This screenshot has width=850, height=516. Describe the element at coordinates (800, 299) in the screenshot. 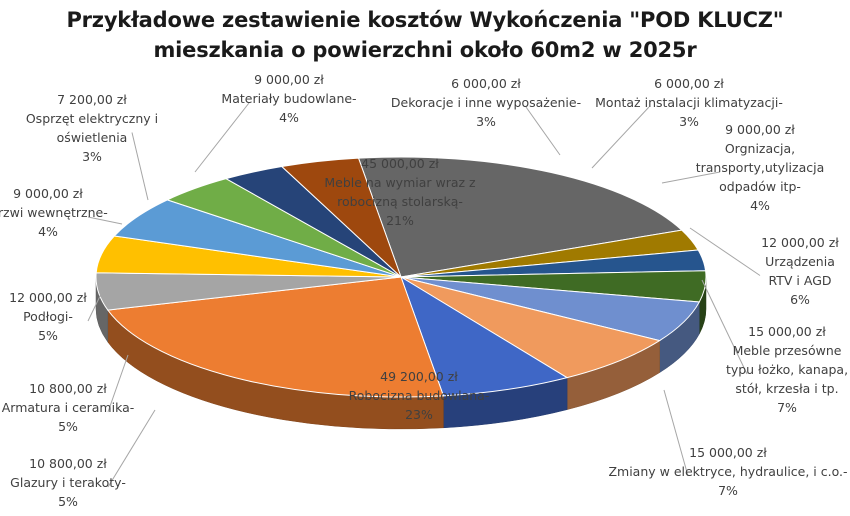

I see `slice-label-4-line-3: 6%` at that location.